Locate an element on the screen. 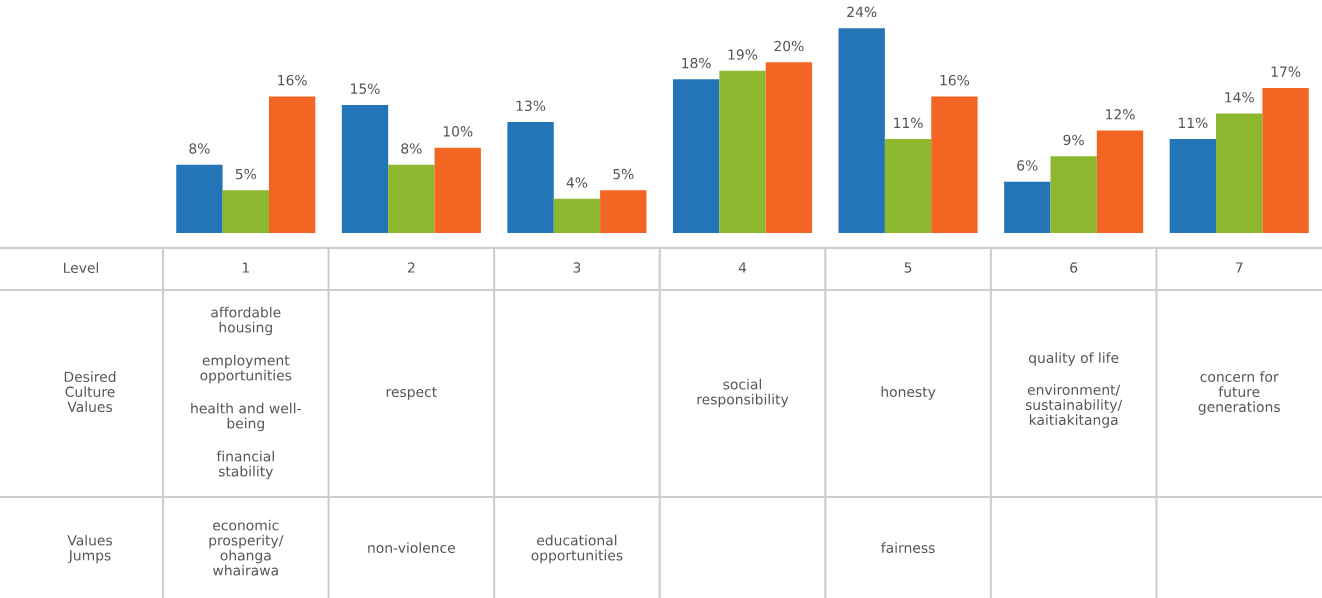 Image resolution: width=1322 pixels, height=598 pixels. text: environment/ sustainability/ kaitiakitanga is located at coordinates (1074, 406).